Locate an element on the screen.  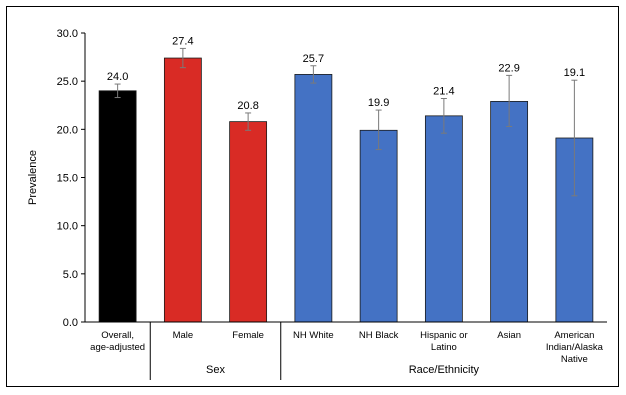
y-tick-label: 15.0 is located at coordinates (67, 179).